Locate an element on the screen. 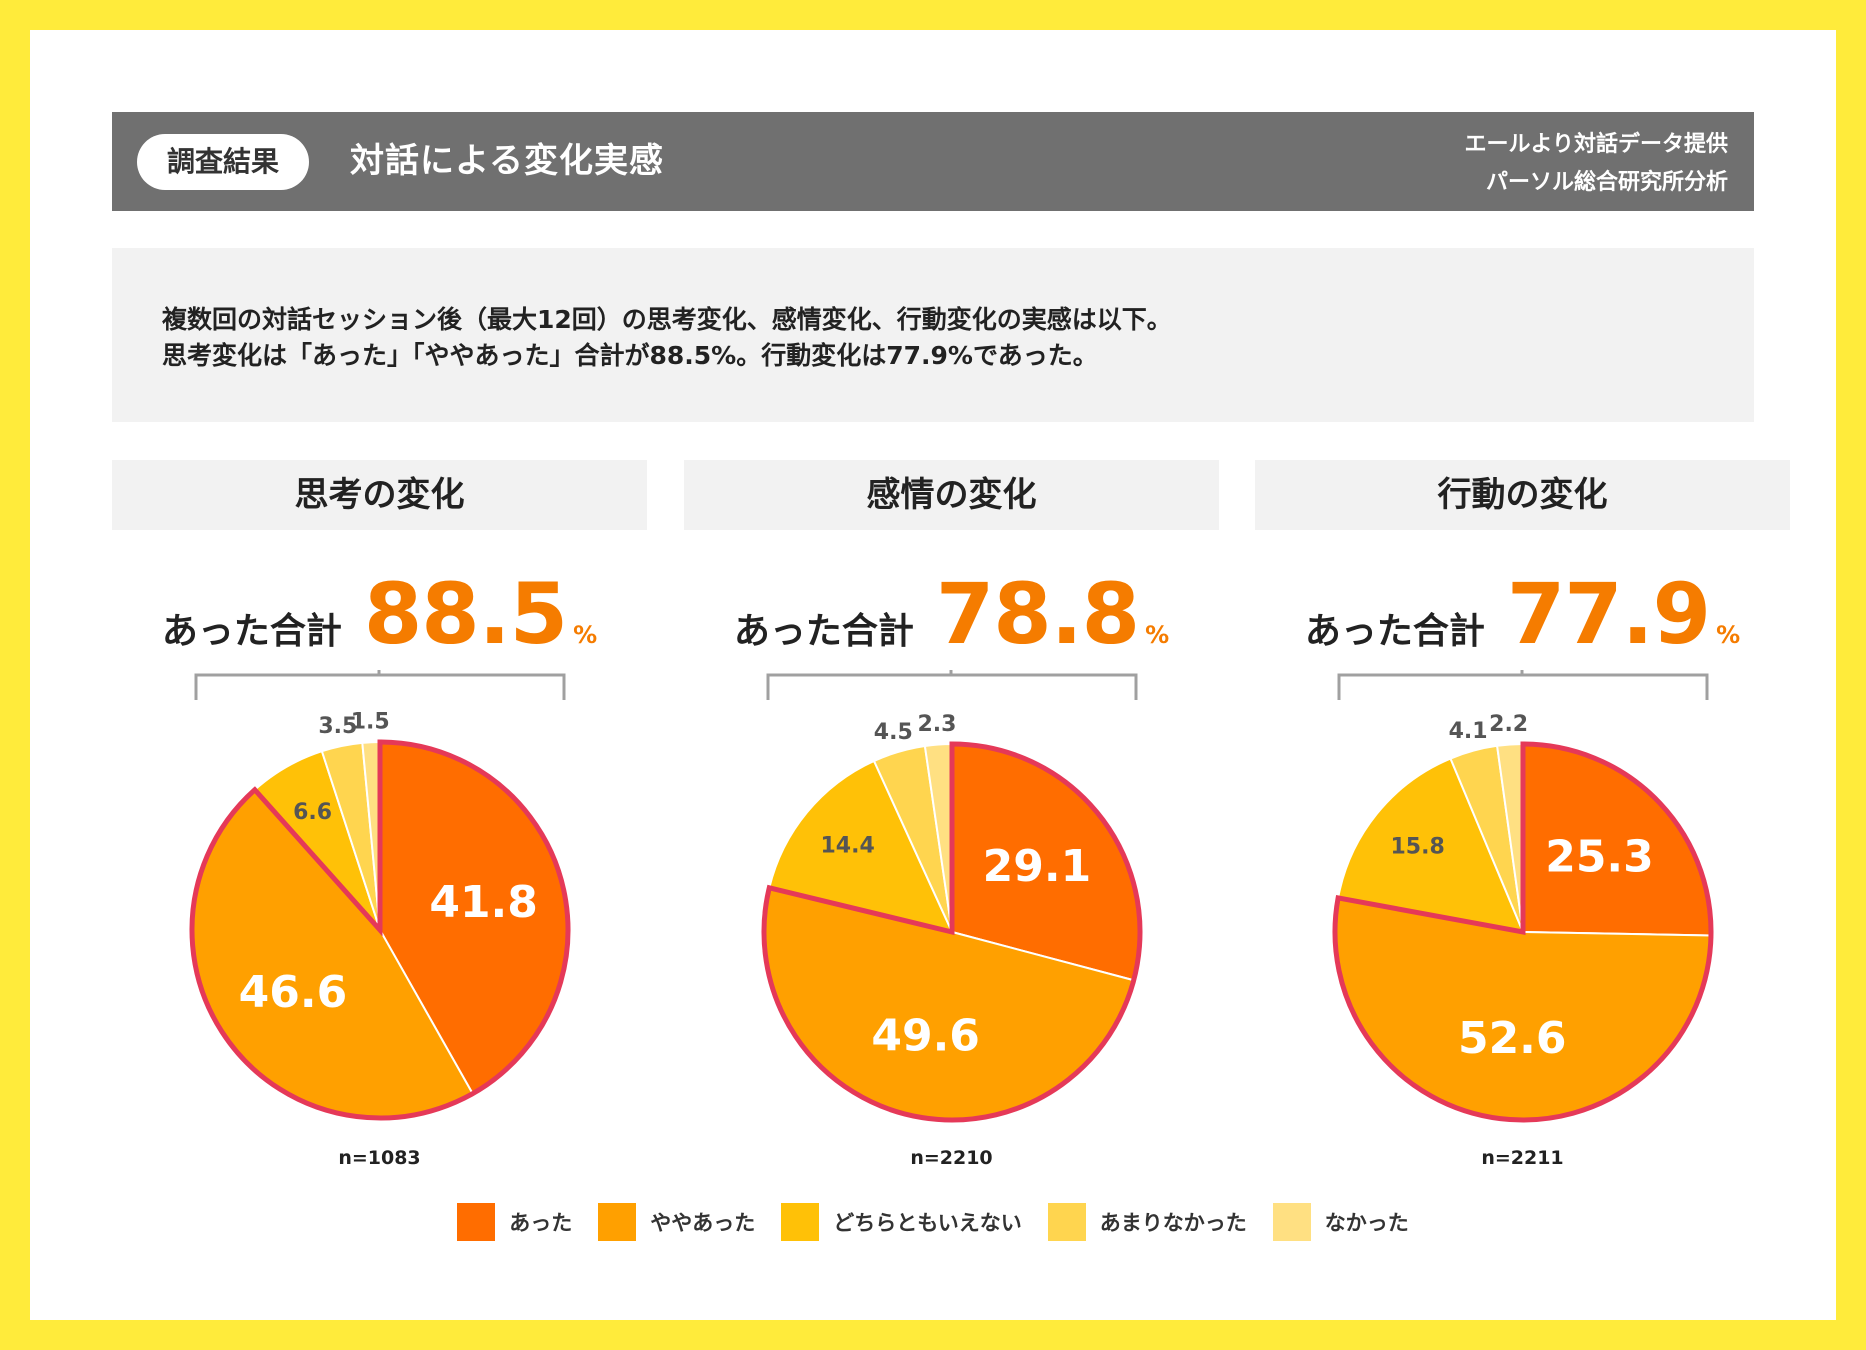 The image size is (1866, 1350). credit-line-1: エールより対話データ提供 is located at coordinates (1596, 144).